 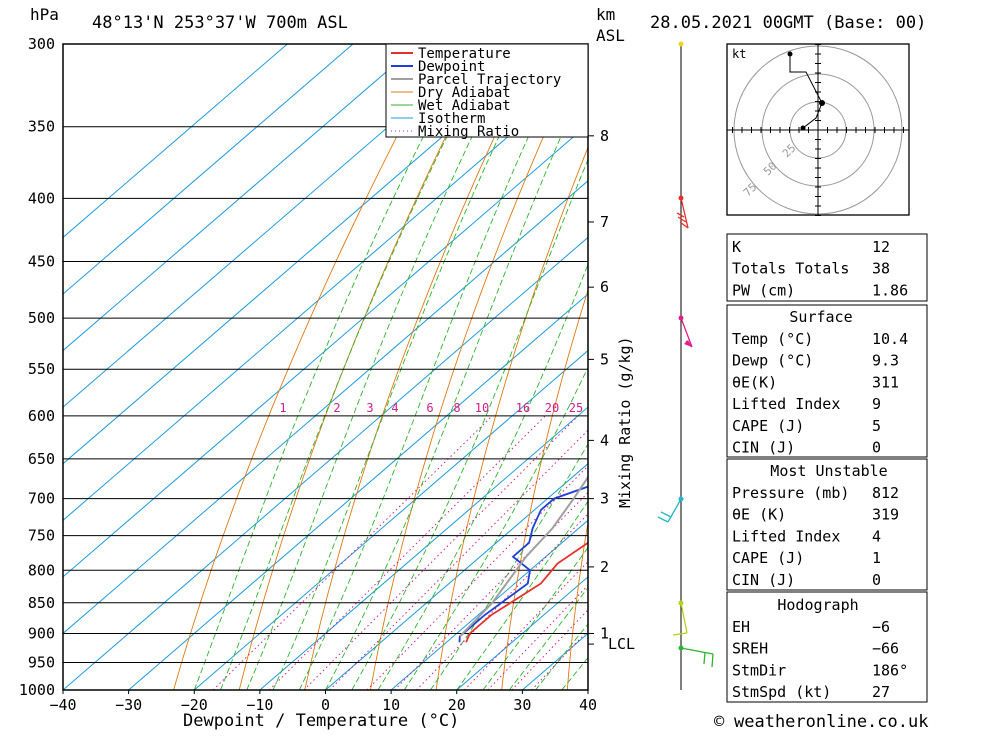 I want to click on index-label: Dewp (°C), so click(x=772, y=361).